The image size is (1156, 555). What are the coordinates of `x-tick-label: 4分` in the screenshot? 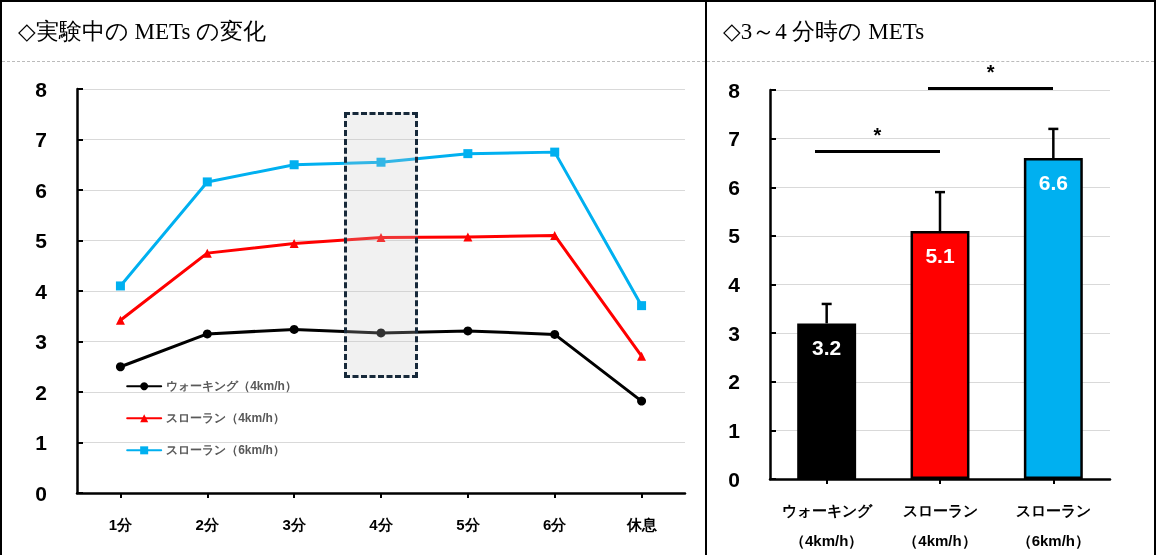 It's located at (381, 524).